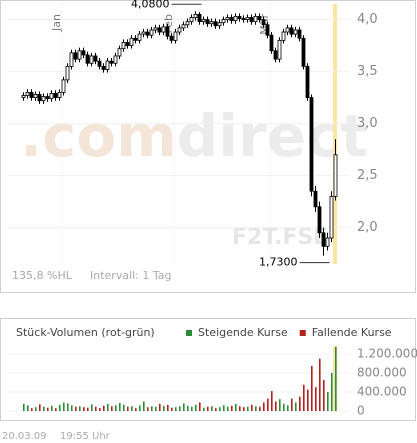 The width and height of the screenshot is (417, 443). Describe the element at coordinates (56, 23) in the screenshot. I see `x-tick-label: Jan` at that location.